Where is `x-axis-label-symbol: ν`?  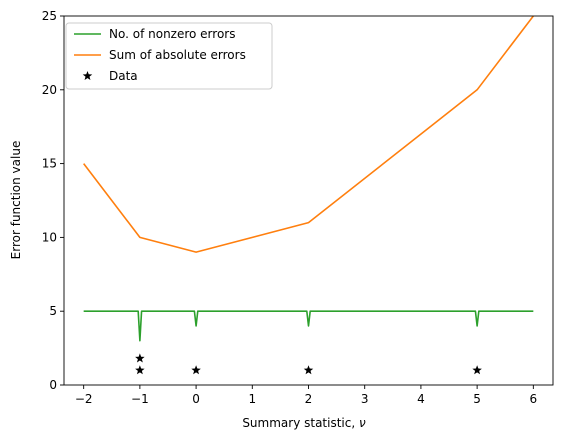
x-axis-label-symbol: ν is located at coordinates (362, 423).